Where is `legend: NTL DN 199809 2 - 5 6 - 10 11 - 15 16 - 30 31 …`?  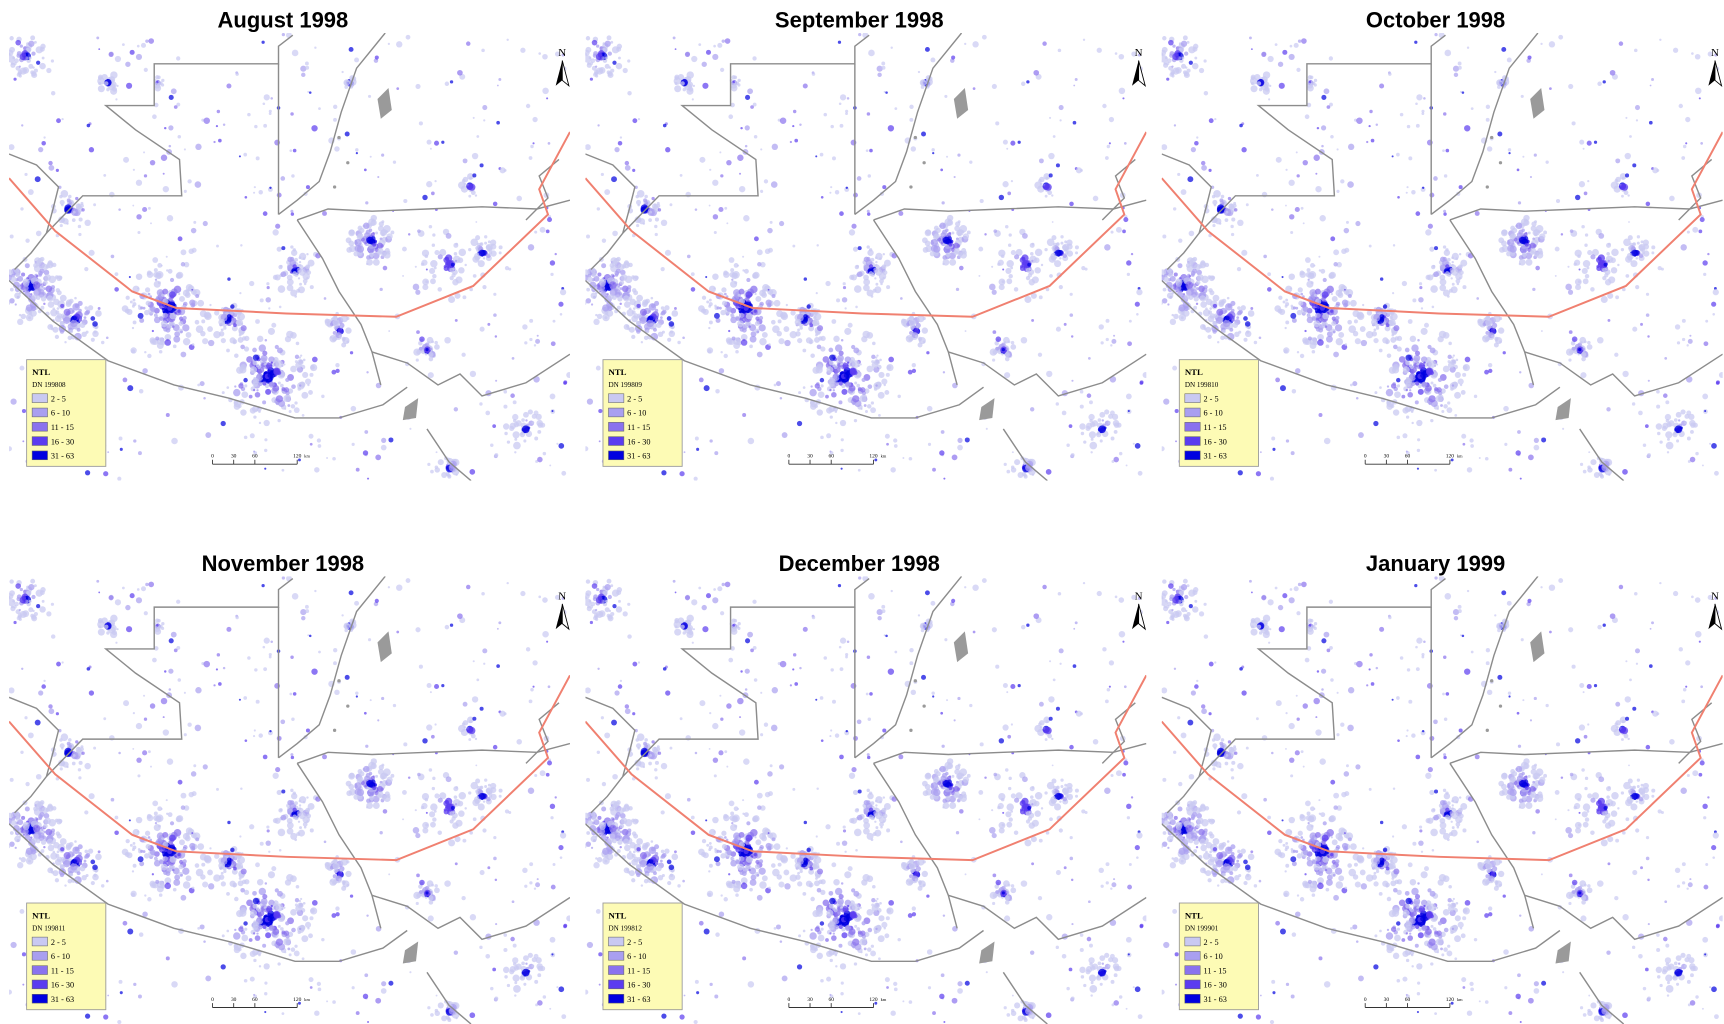 legend: NTL DN 199809 2 - 5 6 - 10 11 - 15 16 - 30 31 … is located at coordinates (642, 413).